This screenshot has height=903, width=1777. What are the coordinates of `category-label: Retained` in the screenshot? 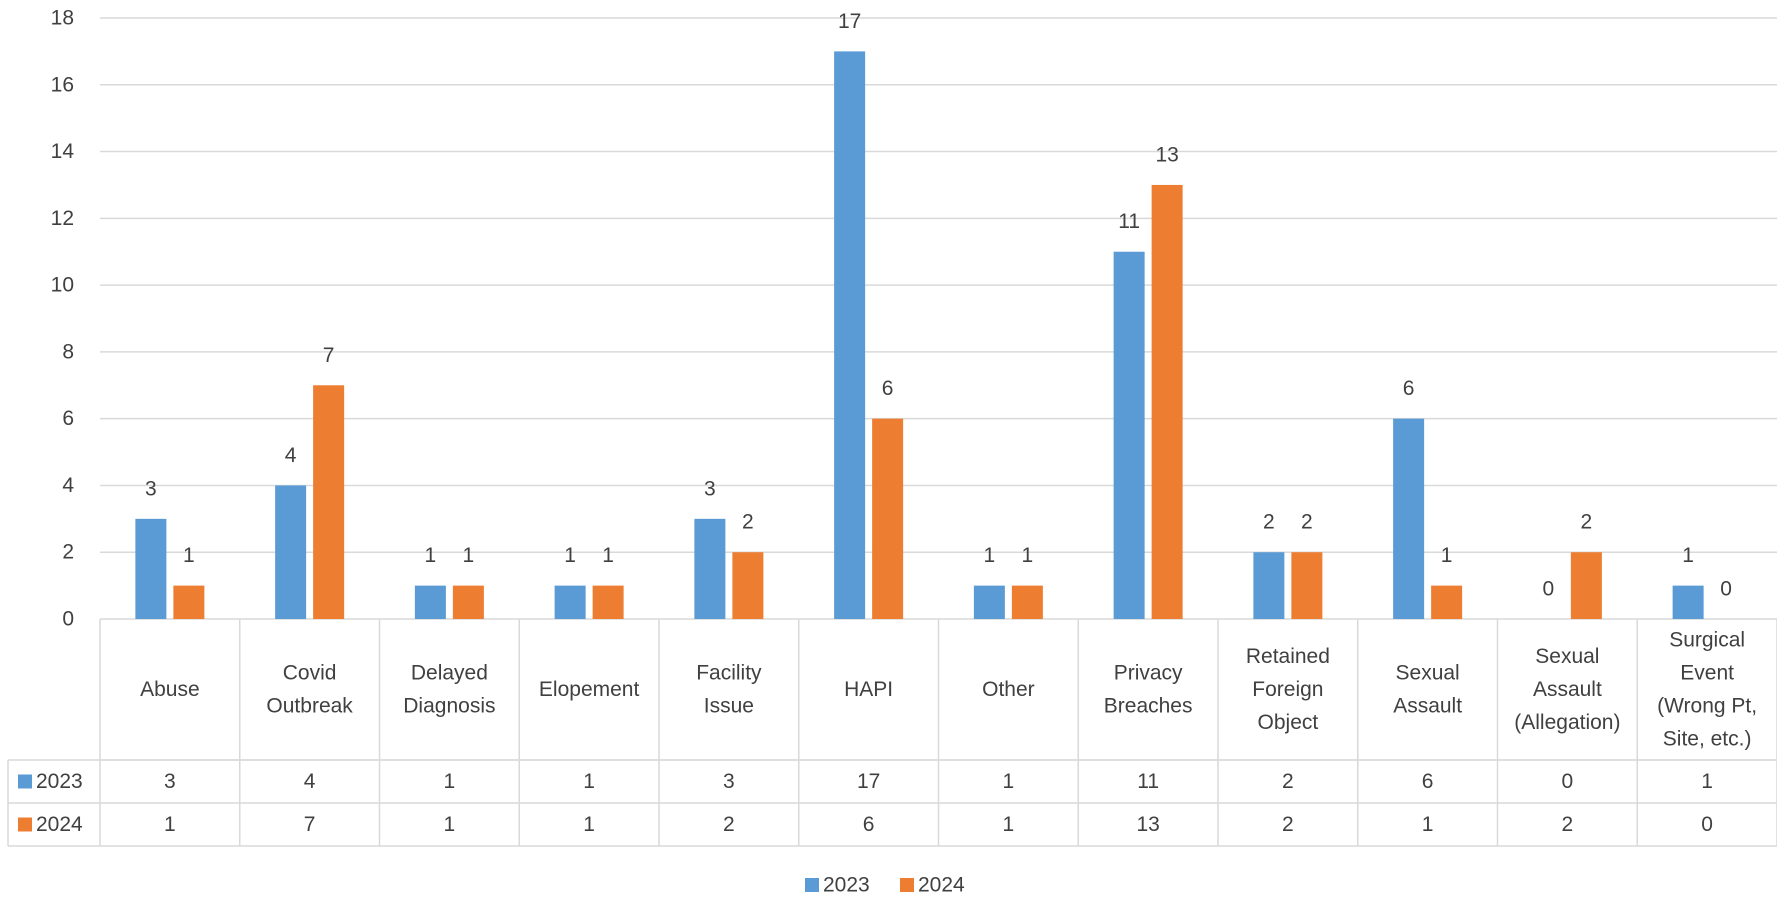 It's located at (1288, 656).